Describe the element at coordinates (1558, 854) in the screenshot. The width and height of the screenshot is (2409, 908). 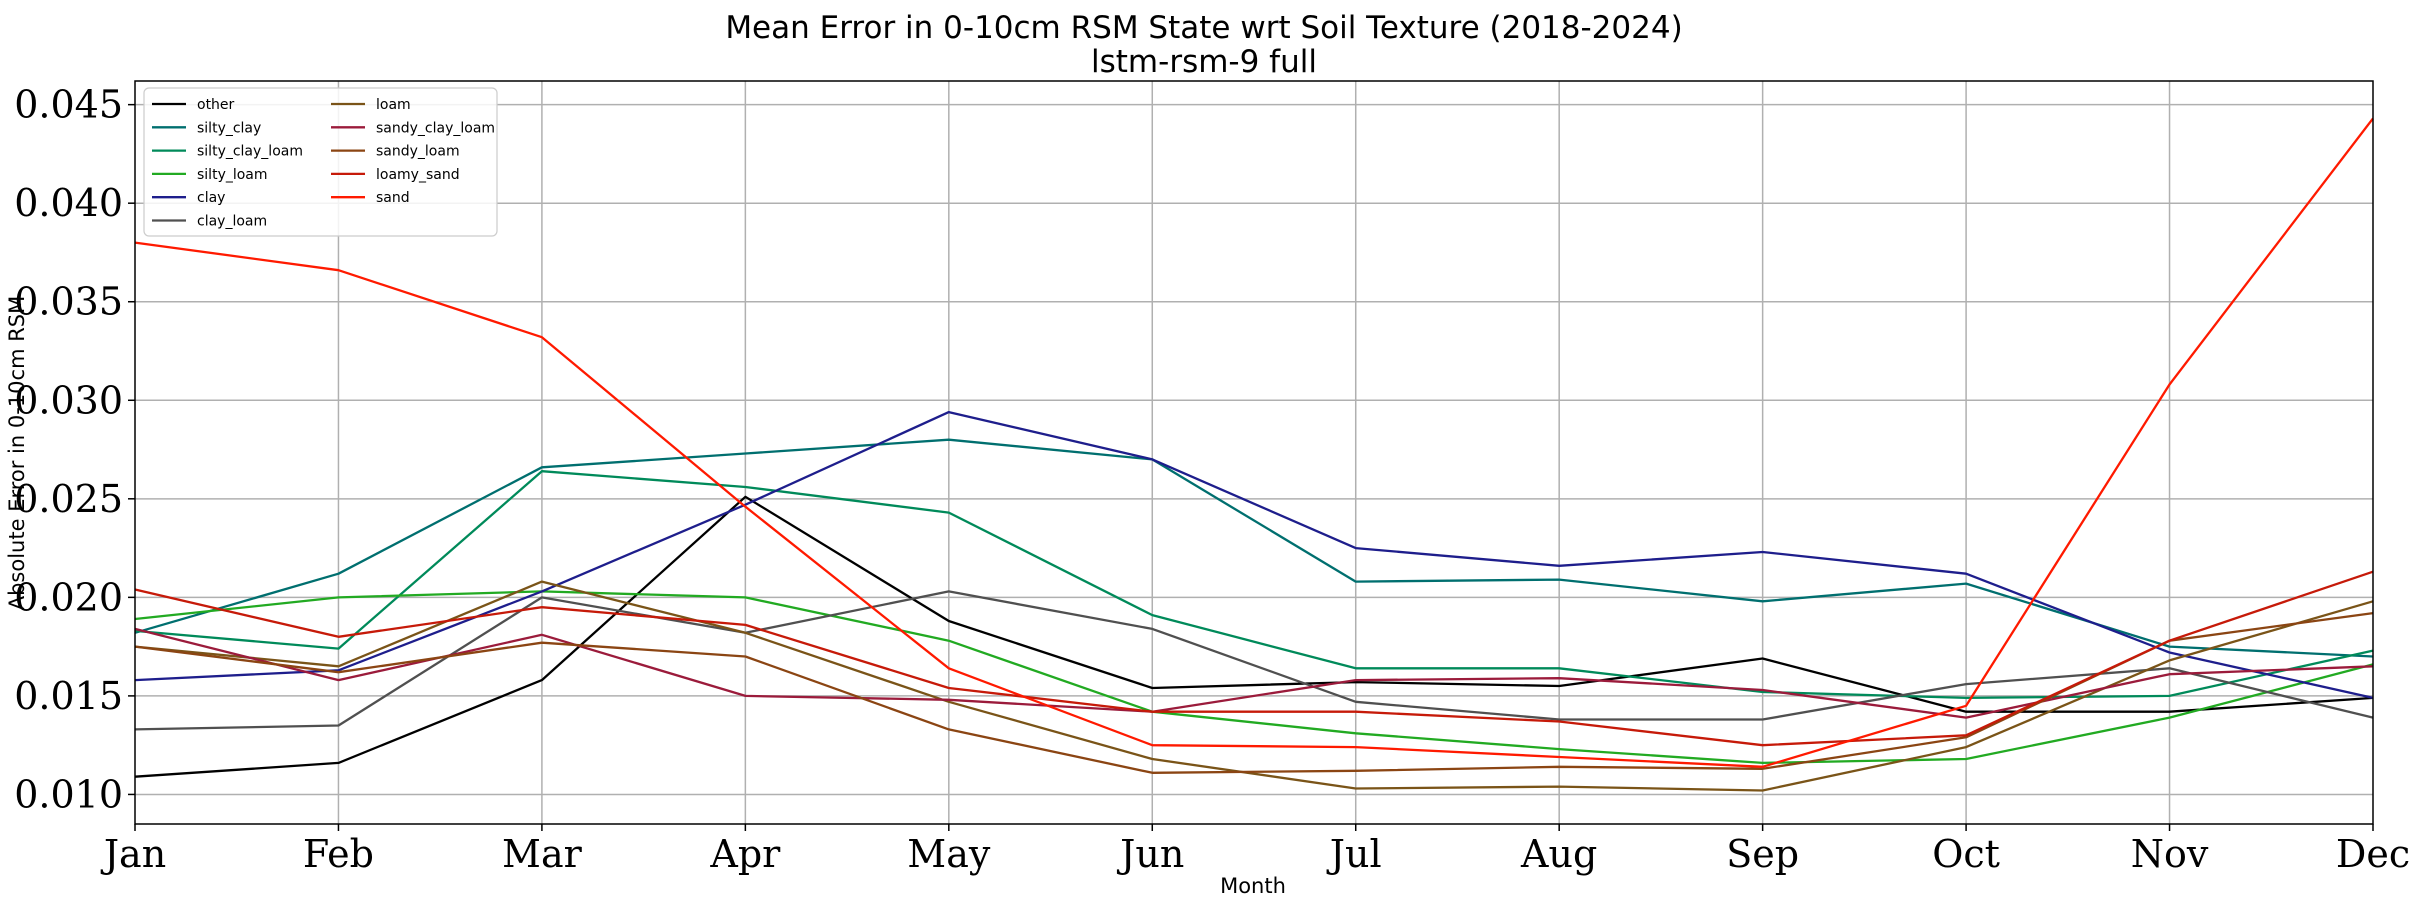
I see `x-tick-label: Aug` at that location.